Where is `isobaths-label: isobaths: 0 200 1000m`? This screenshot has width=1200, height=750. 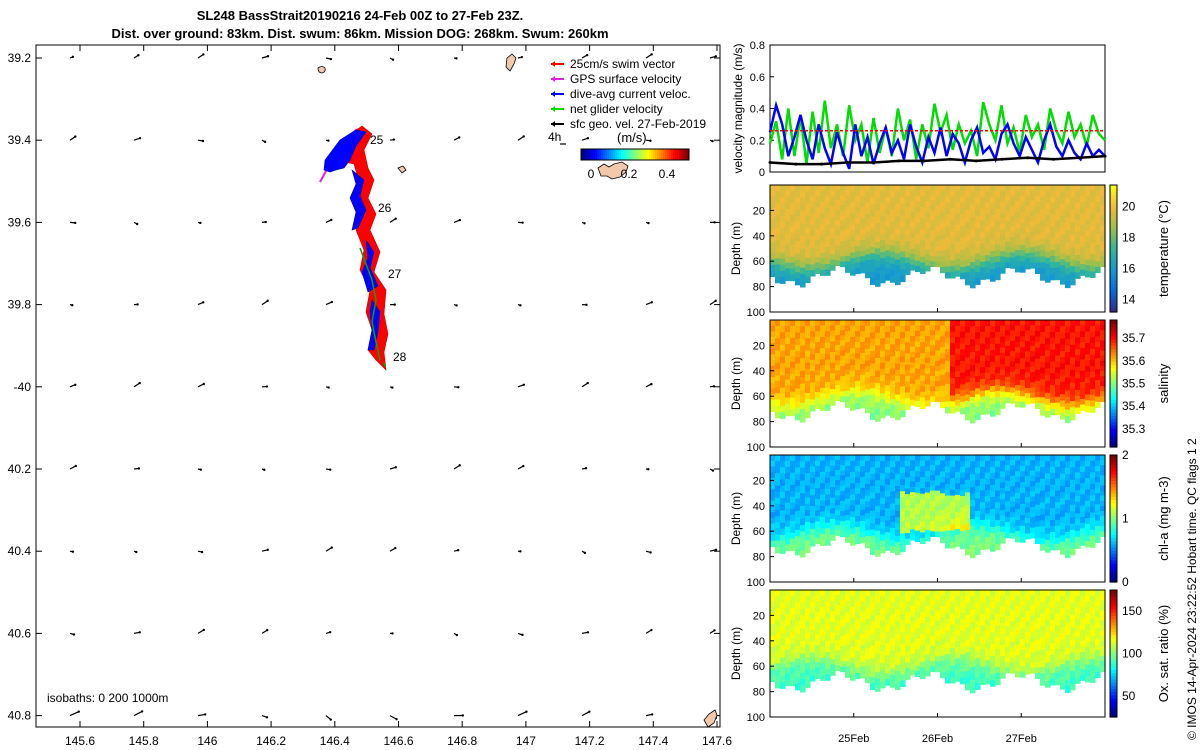
isobaths-label: isobaths: 0 200 1000m is located at coordinates (107, 698).